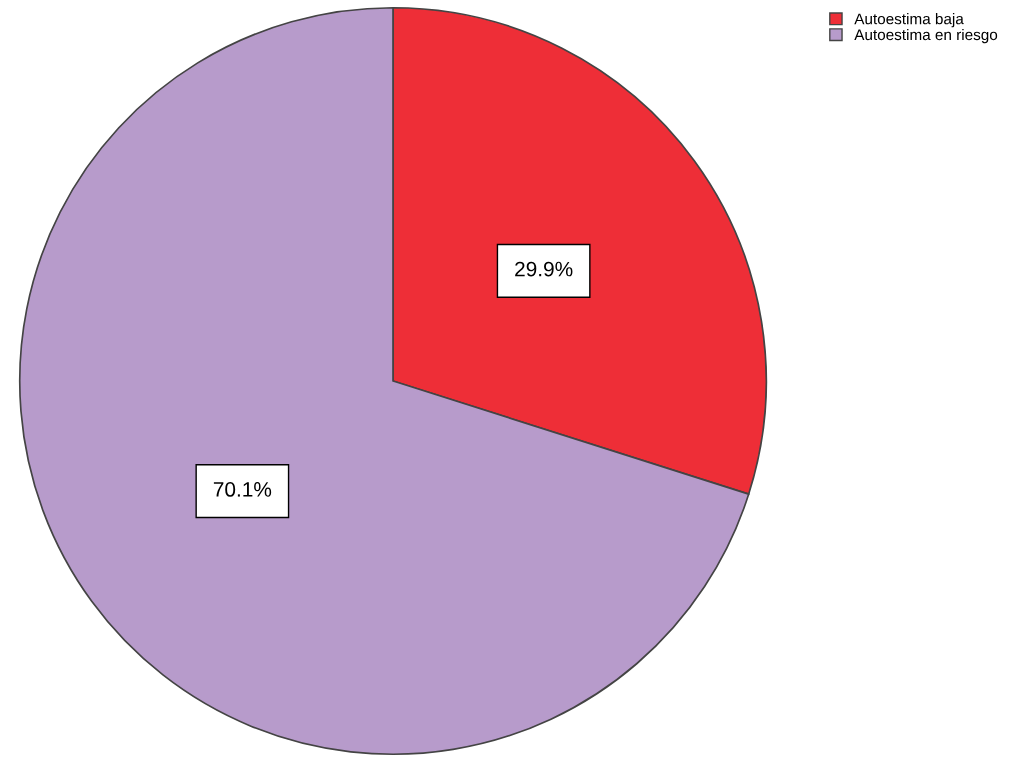  What do you see at coordinates (242, 489) in the screenshot?
I see `data-label: 70.1%` at bounding box center [242, 489].